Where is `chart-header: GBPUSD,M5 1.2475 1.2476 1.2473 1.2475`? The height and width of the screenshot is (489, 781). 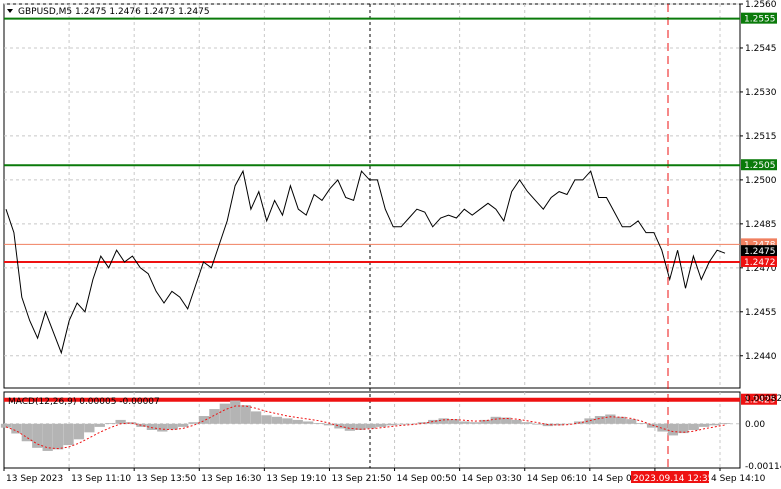 chart-header: GBPUSD,M5 1.2475 1.2476 1.2473 1.2475 is located at coordinates (108, 12).